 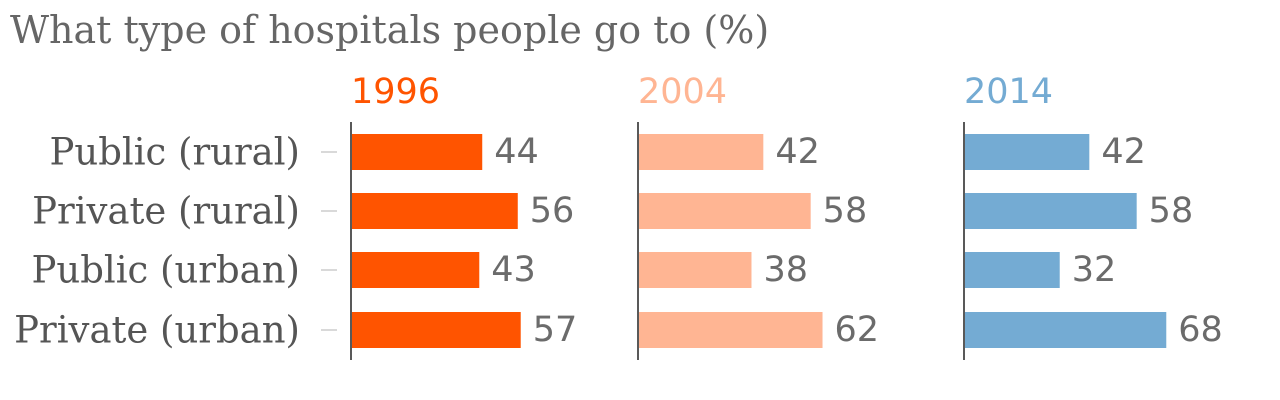 What do you see at coordinates (555, 330) in the screenshot?
I see `value-label-1996-private-urban: 57` at bounding box center [555, 330].